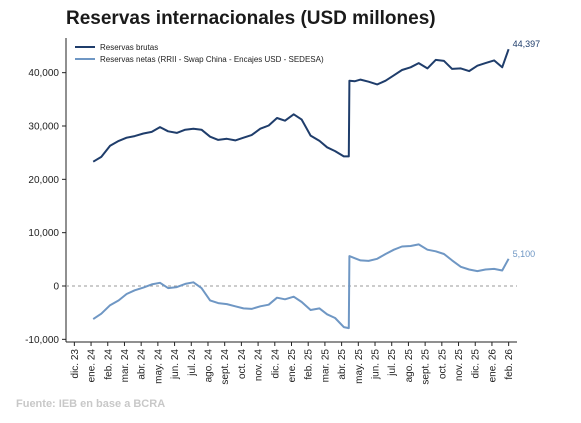 Image resolution: width=581 pixels, height=423 pixels. Describe the element at coordinates (492, 366) in the screenshot. I see `x-tick-label: ene. 26` at that location.